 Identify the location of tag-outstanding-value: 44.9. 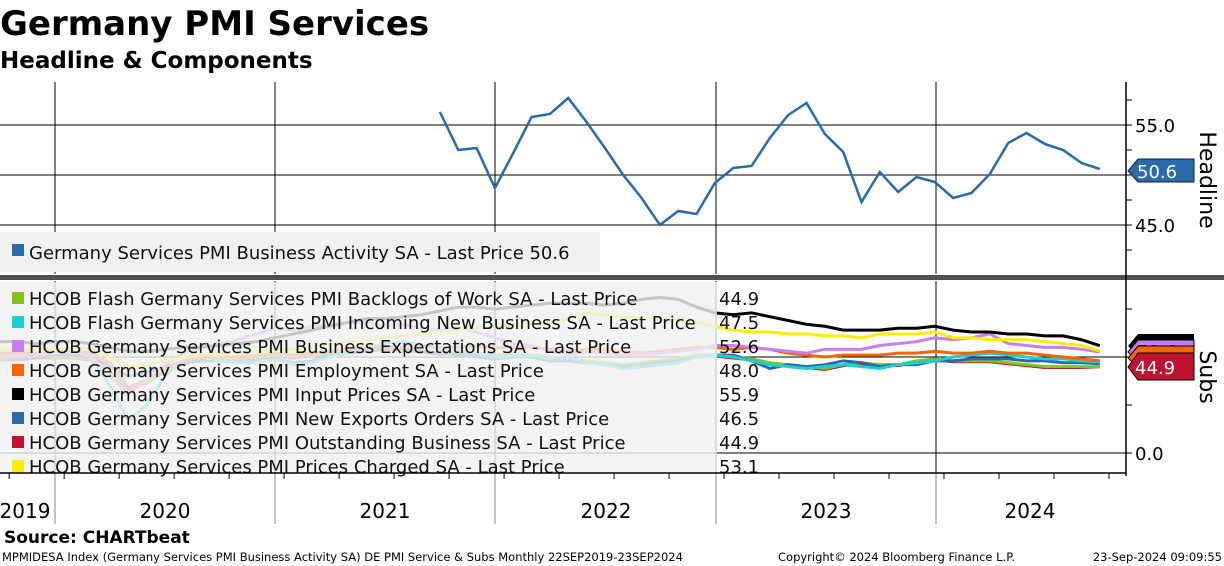
(1155, 368).